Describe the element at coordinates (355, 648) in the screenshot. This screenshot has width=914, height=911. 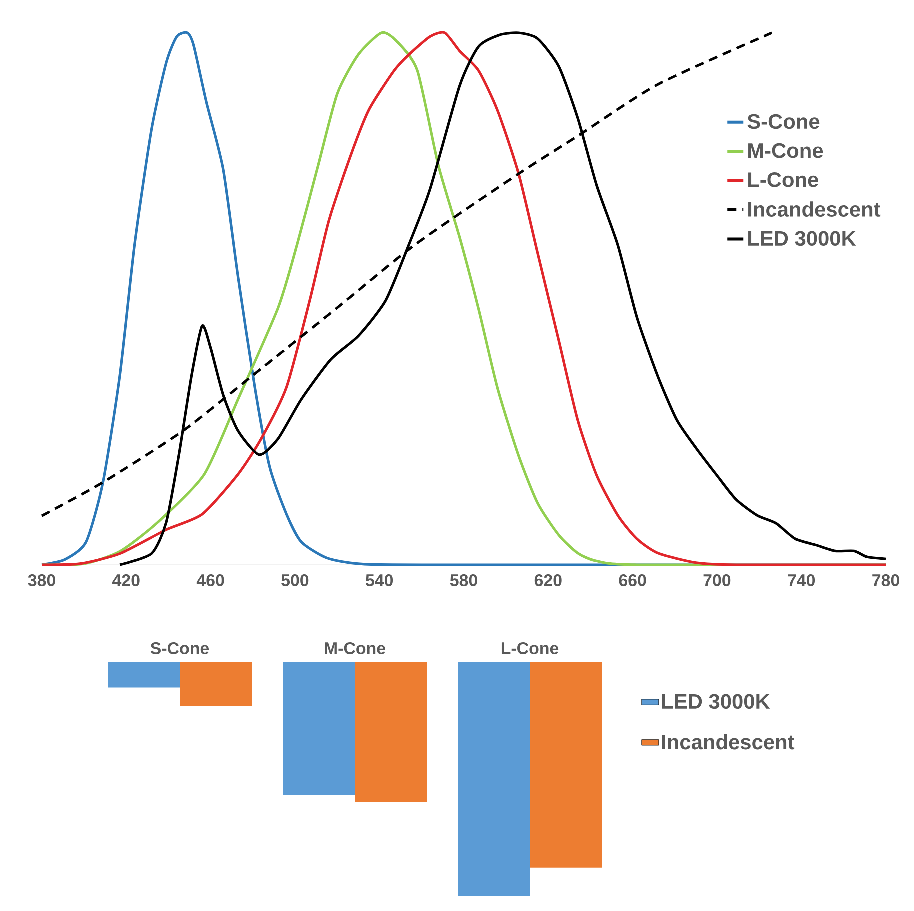
I see `x-tick-label: M-Cone` at that location.